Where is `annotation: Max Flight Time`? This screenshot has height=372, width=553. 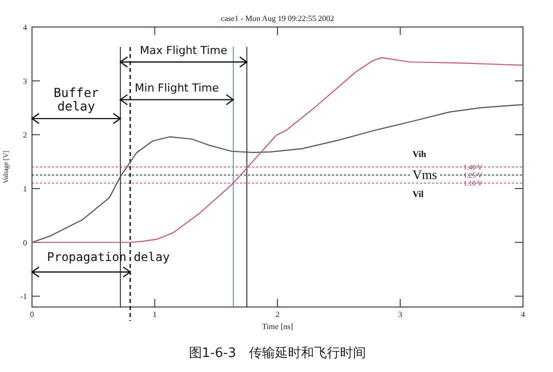
annotation: Max Flight Time is located at coordinates (184, 50).